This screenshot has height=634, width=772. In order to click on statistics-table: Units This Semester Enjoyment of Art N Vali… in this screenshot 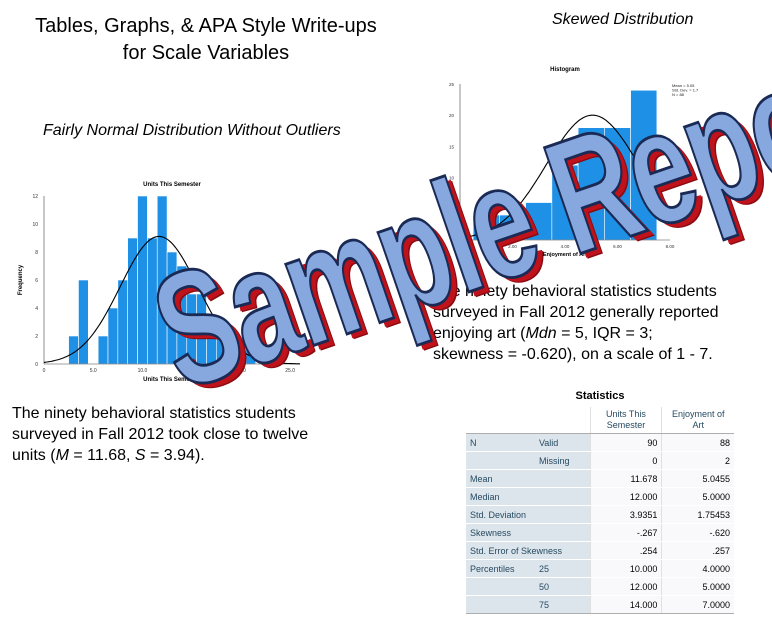, I will do `click(600, 510)`.